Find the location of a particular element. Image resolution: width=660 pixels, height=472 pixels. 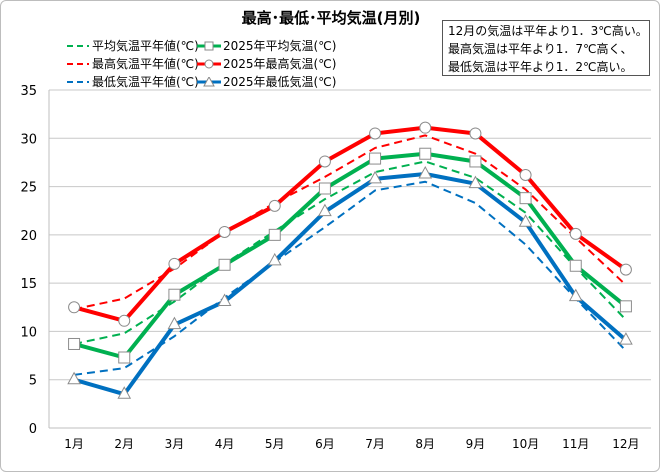

annotation-line: 12月の気温は平年より1．3℃高い。 is located at coordinates (548, 31).